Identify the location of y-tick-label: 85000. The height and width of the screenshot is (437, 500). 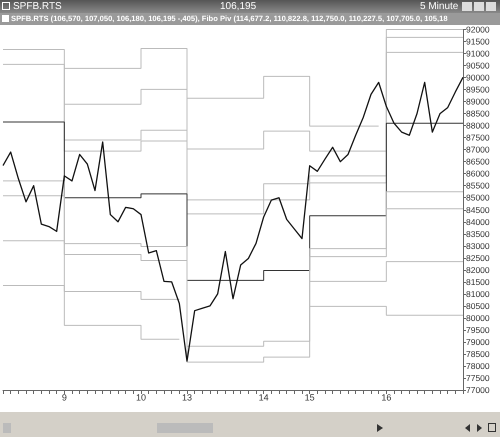
(478, 197).